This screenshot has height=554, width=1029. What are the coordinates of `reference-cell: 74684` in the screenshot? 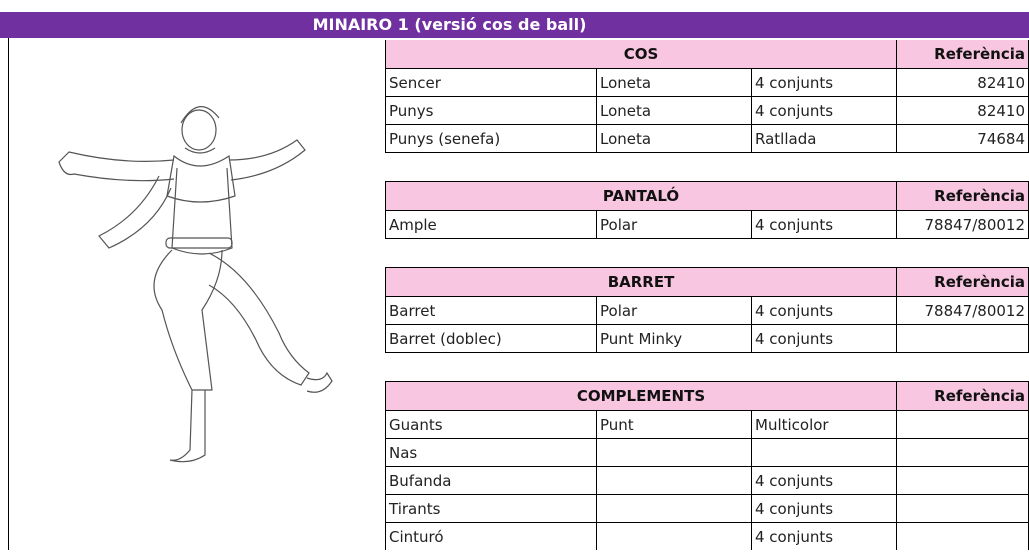 It's located at (963, 139).